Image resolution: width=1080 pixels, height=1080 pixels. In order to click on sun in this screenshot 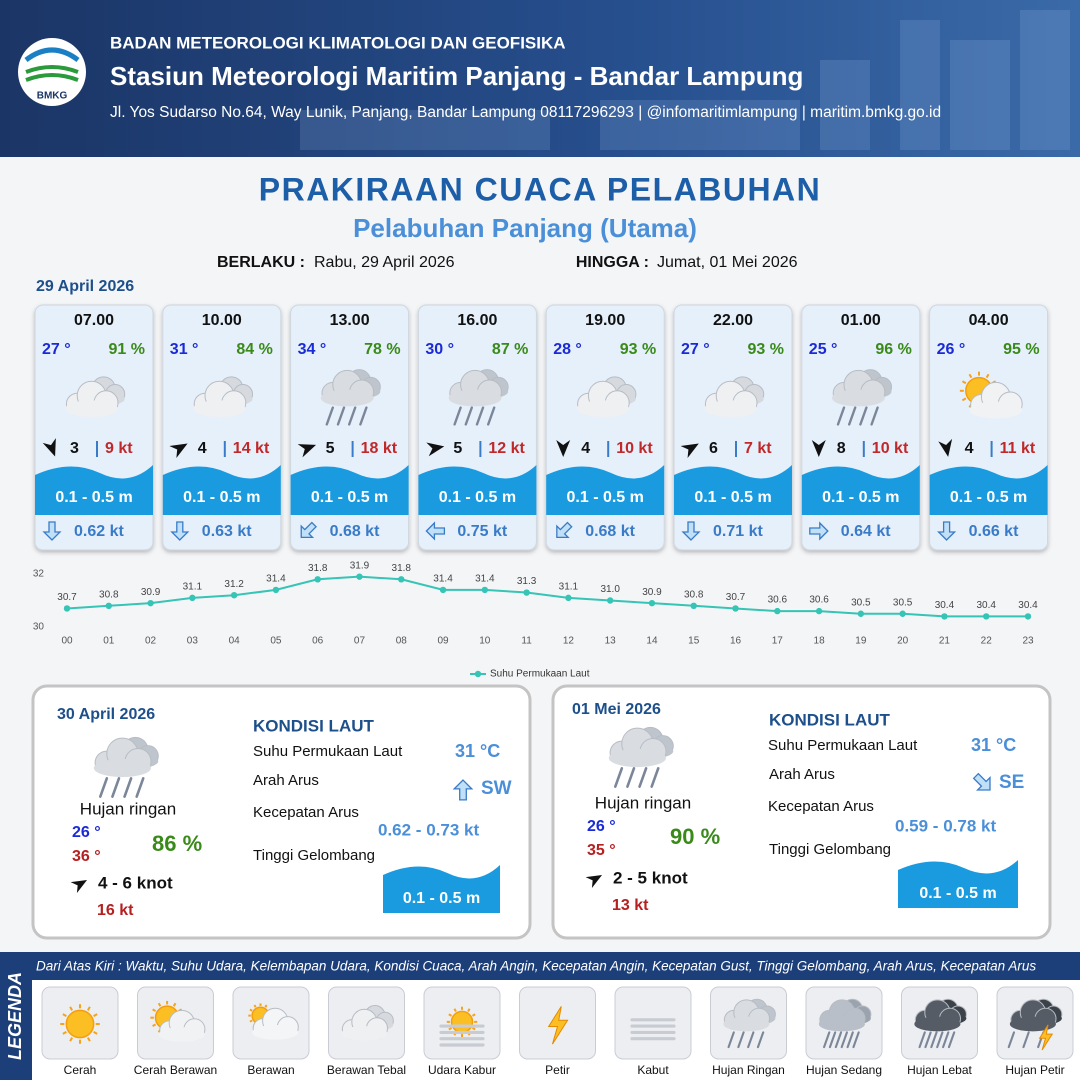, I will do `click(80, 1024)`.